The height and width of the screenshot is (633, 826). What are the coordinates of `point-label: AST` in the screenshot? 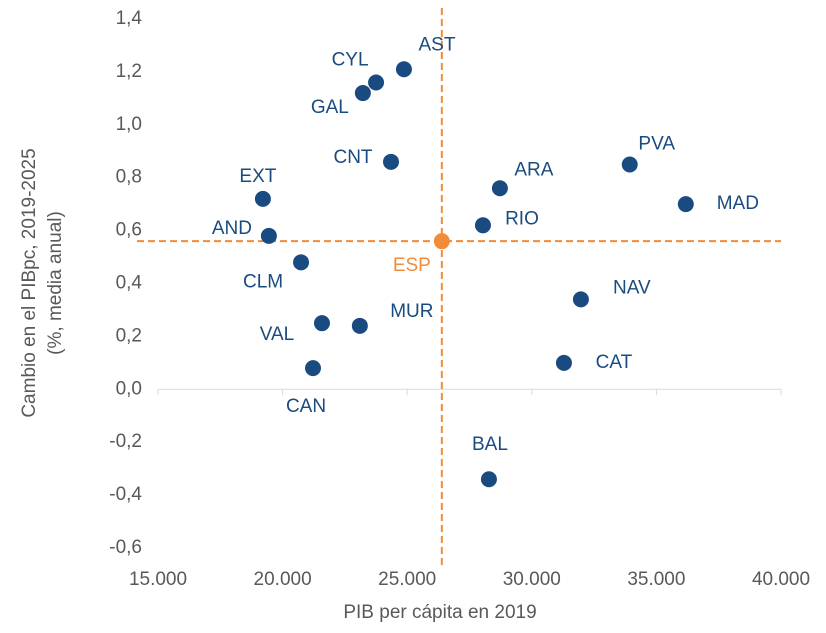 It's located at (436, 44).